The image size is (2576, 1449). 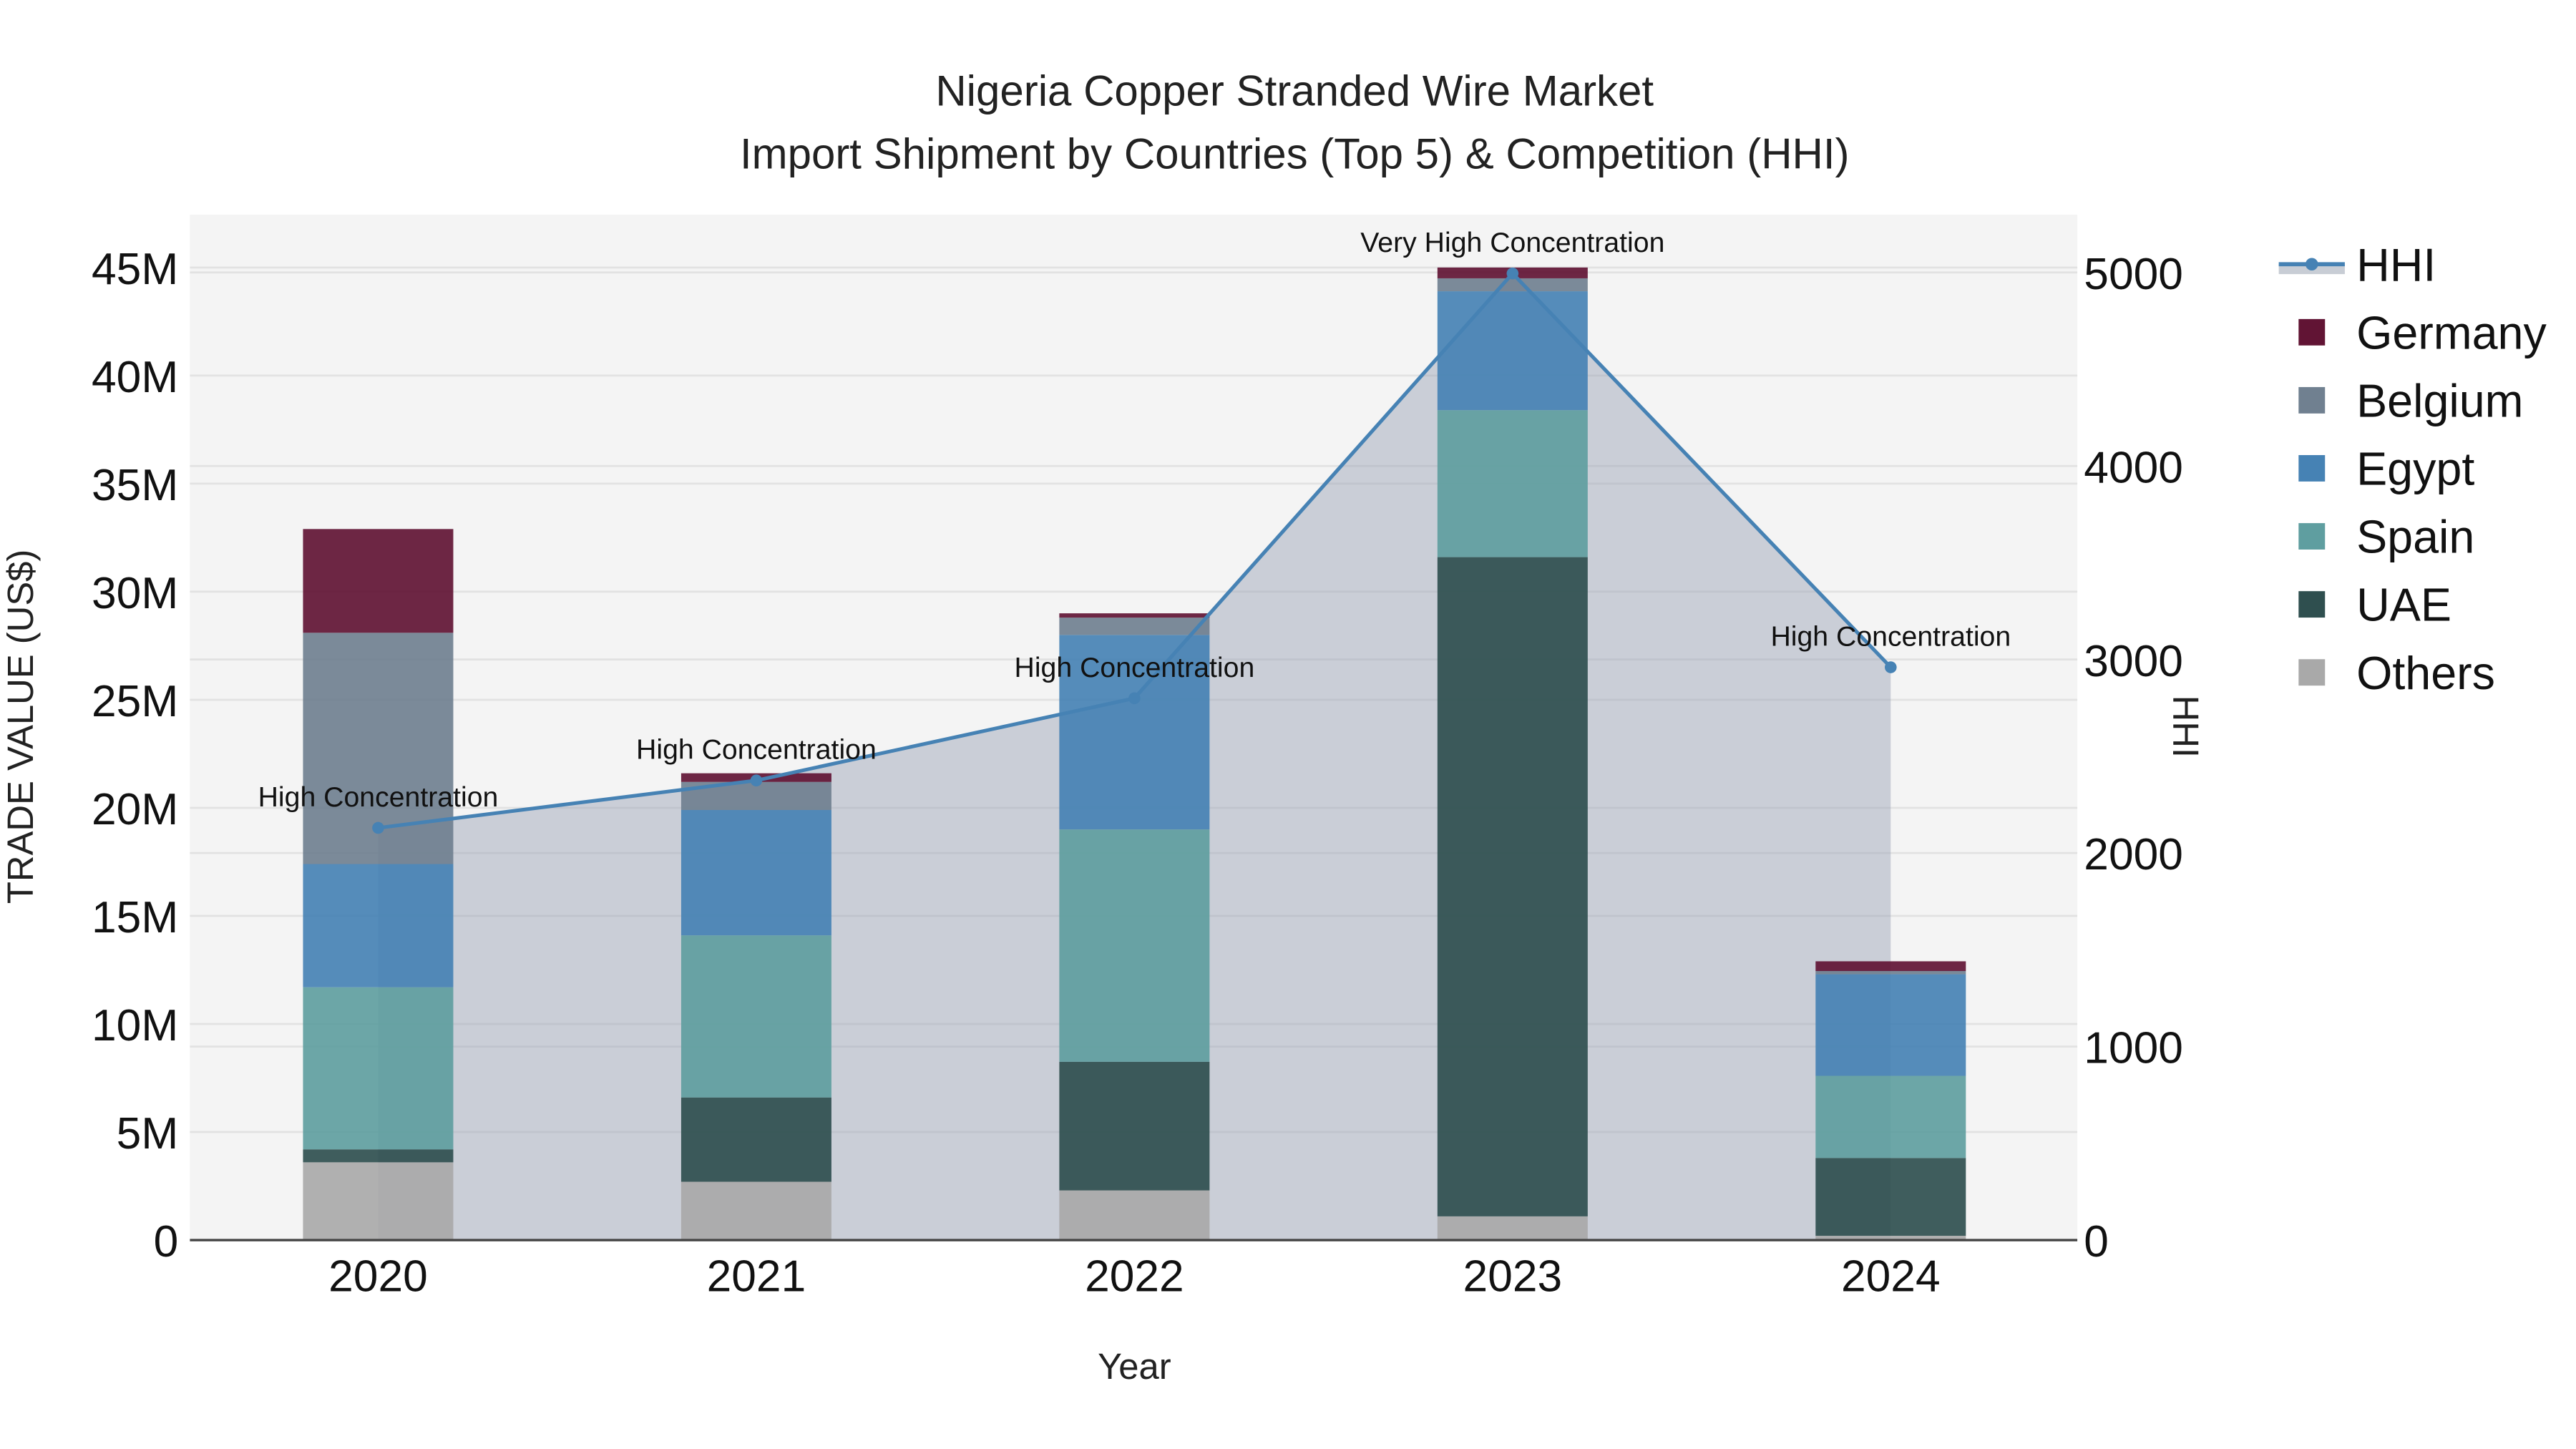 What do you see at coordinates (2396, 265) in the screenshot?
I see `legend-label: HHI` at bounding box center [2396, 265].